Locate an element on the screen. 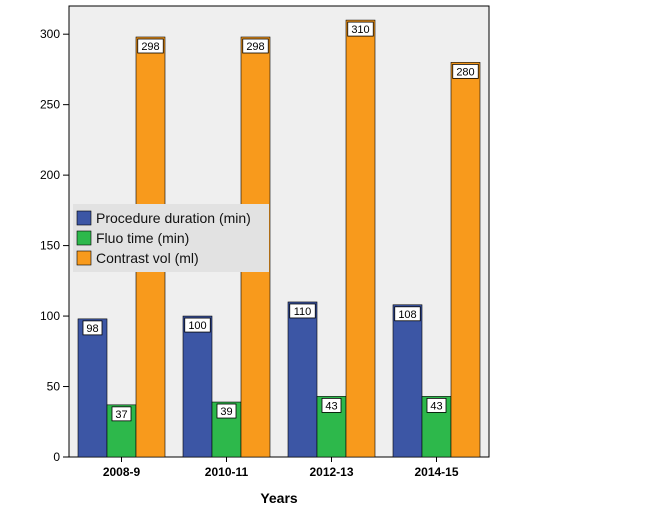 This screenshot has width=654, height=521. y-tick-label: 100 is located at coordinates (50, 316).